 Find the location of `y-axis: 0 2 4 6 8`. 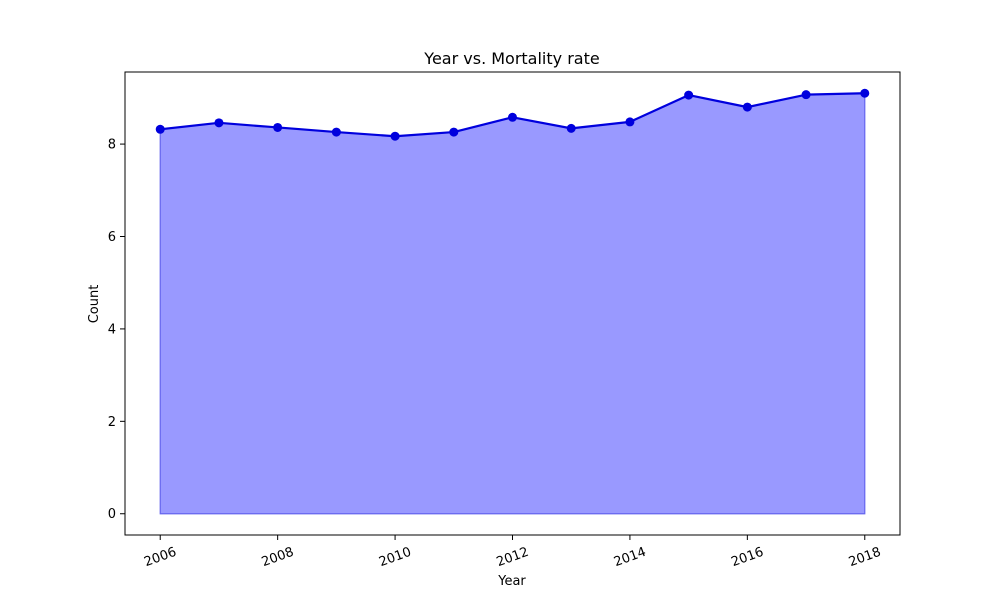

y-axis: 0 2 4 6 8 is located at coordinates (116, 330).